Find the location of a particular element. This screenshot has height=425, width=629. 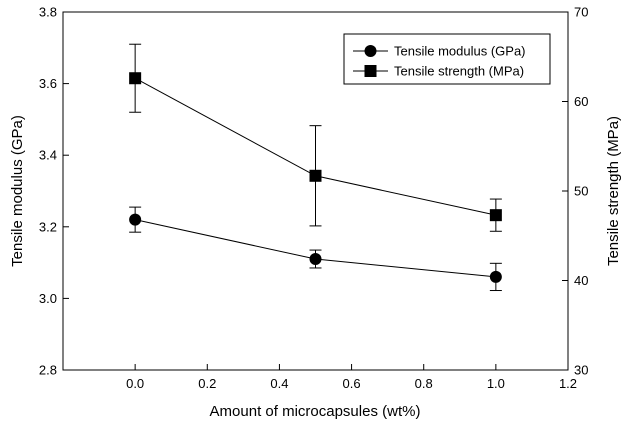

legend-marker-square is located at coordinates (370, 71).